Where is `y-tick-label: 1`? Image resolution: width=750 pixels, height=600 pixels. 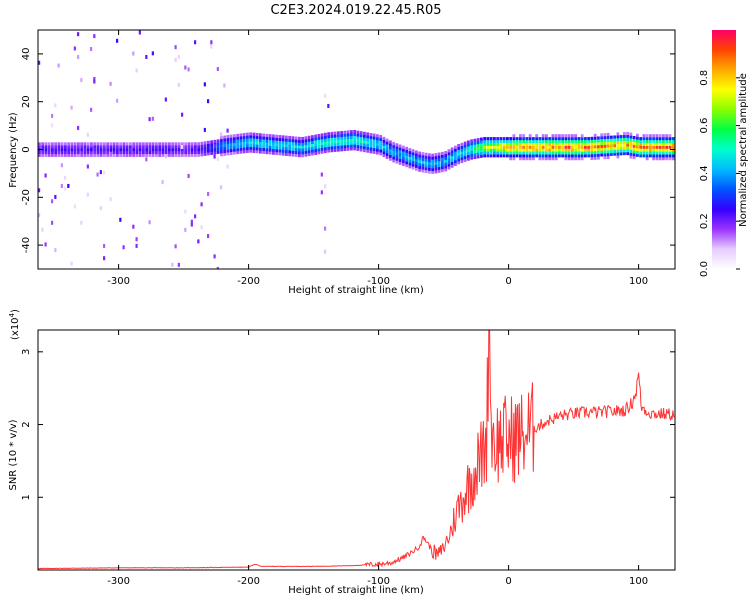
y-tick-label: 1 is located at coordinates (26, 497).